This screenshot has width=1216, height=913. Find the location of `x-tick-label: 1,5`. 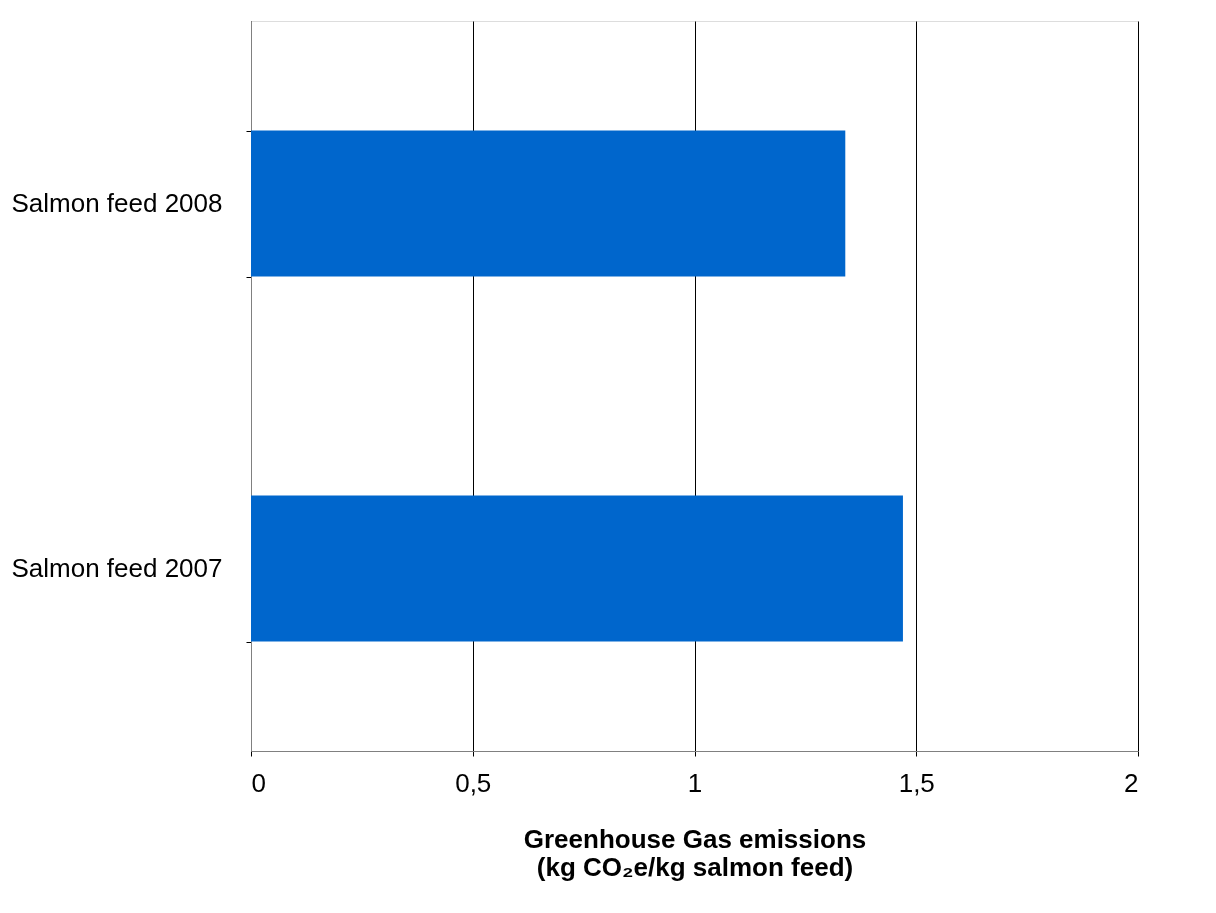

x-tick-label: 1,5 is located at coordinates (916, 782).